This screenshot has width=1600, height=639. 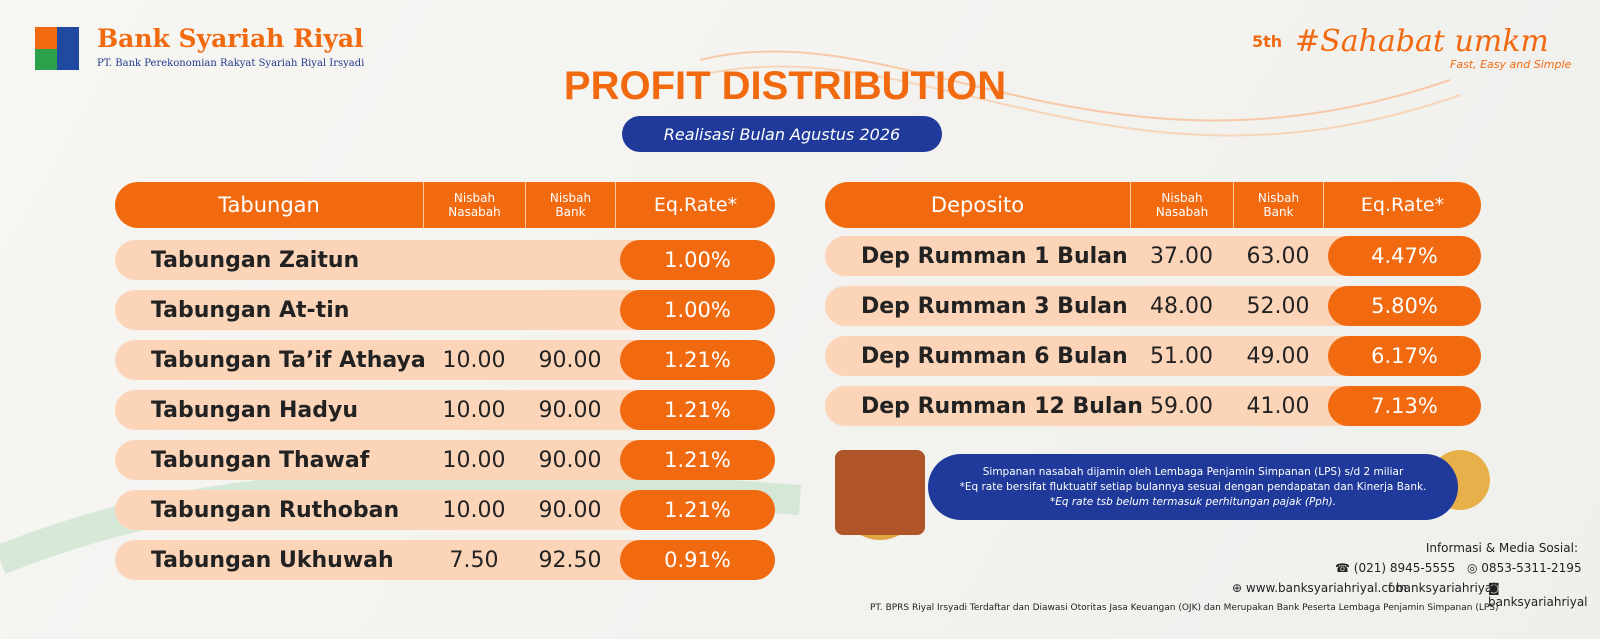 I want to click on nisbah-nasabah: 7.50, so click(x=474, y=560).